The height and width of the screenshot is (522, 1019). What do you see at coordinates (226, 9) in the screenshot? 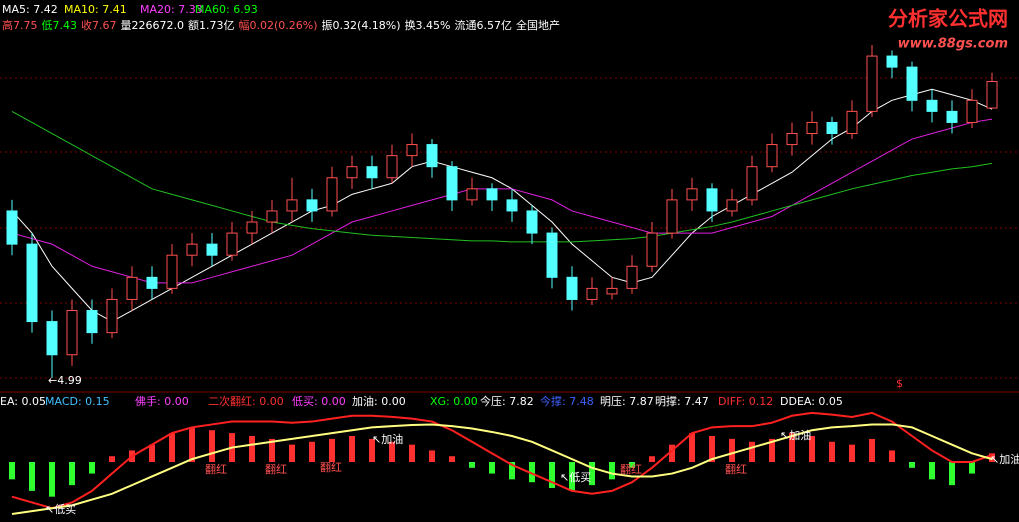
I see `ma-label: MA60: 6.93` at bounding box center [226, 9].